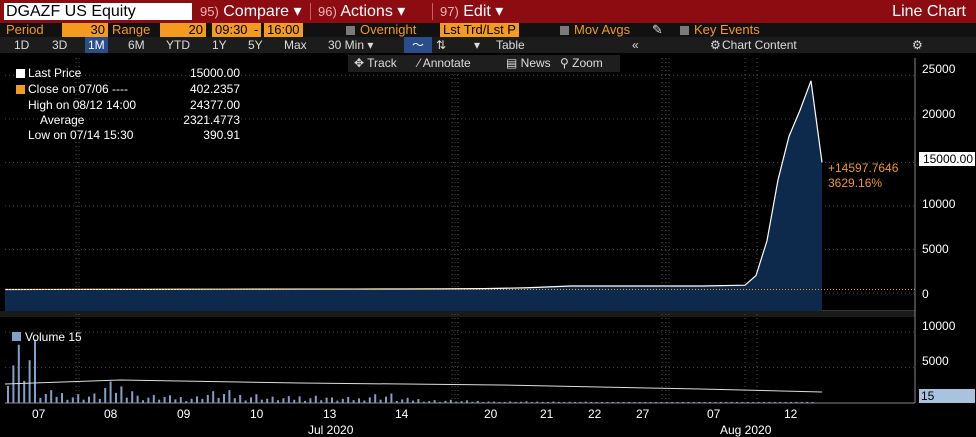  I want to click on y-tick-25000: 25000, so click(939, 69).